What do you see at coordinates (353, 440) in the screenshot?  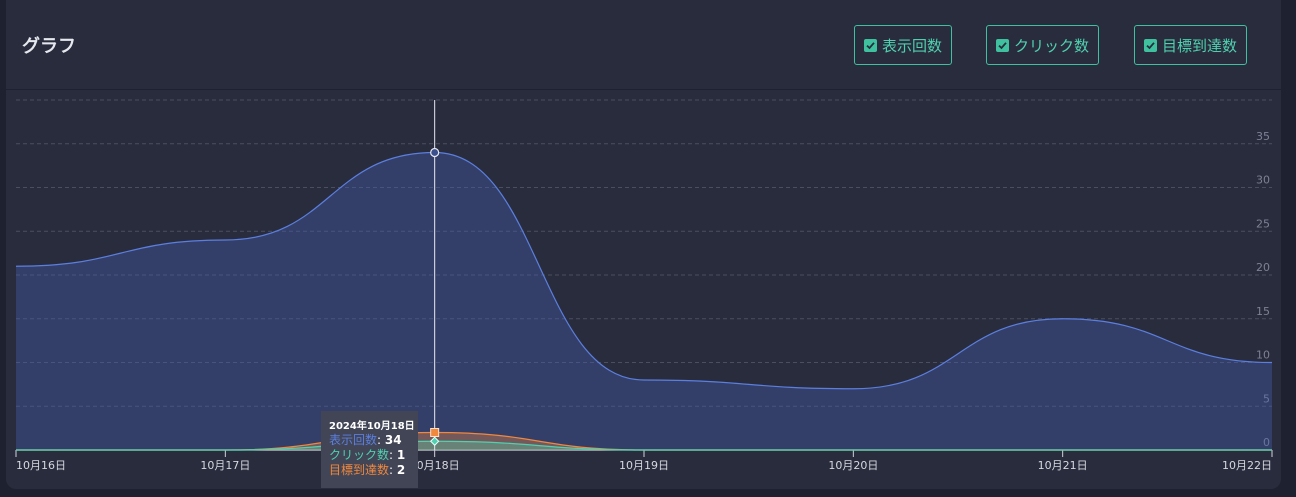 I see `tooltip-label: 表示回数` at bounding box center [353, 440].